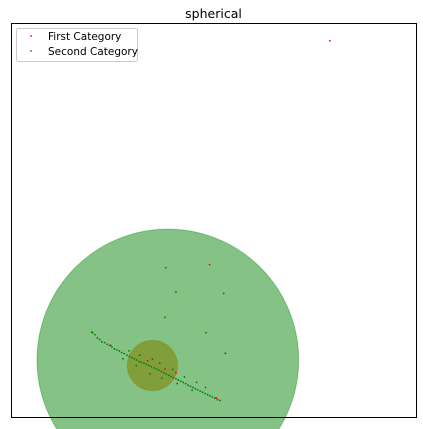  I want to click on legend-box, so click(77, 45).